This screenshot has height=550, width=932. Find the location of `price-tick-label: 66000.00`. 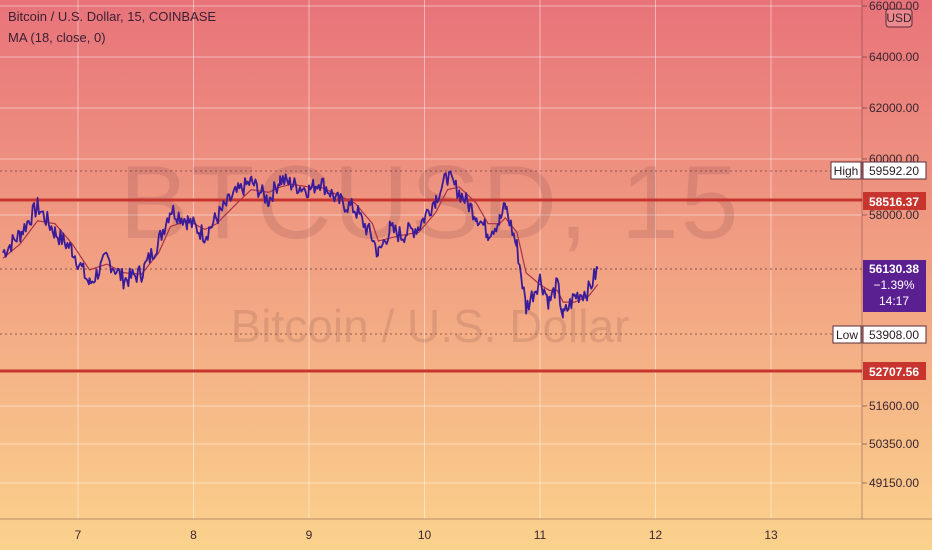

price-tick-label: 66000.00 is located at coordinates (894, 6).